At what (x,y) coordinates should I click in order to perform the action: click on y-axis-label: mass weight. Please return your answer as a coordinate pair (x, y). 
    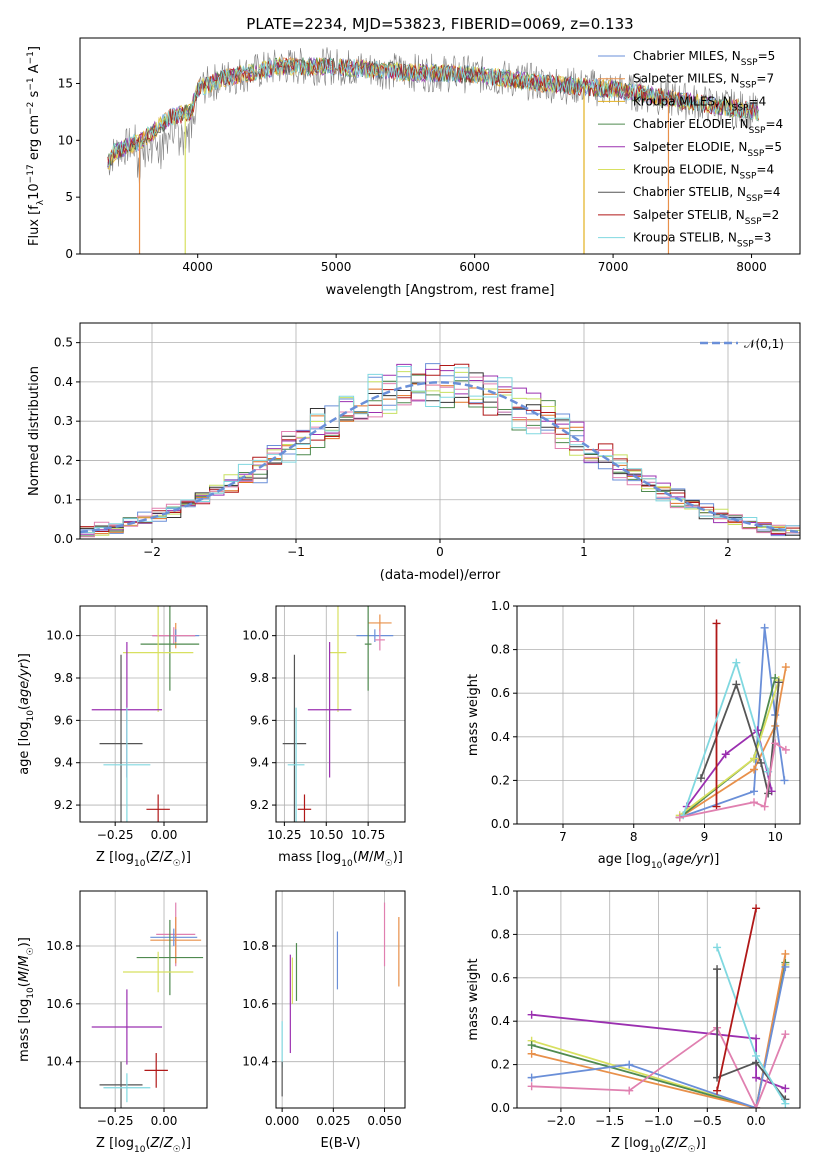
    Looking at the image, I should click on (473, 999).